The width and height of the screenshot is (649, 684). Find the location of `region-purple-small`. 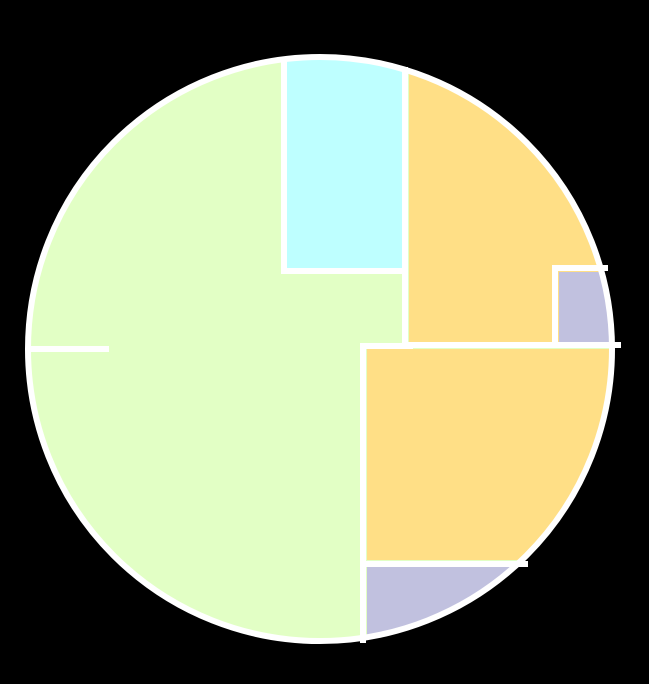

region-purple-small is located at coordinates (584, 307).